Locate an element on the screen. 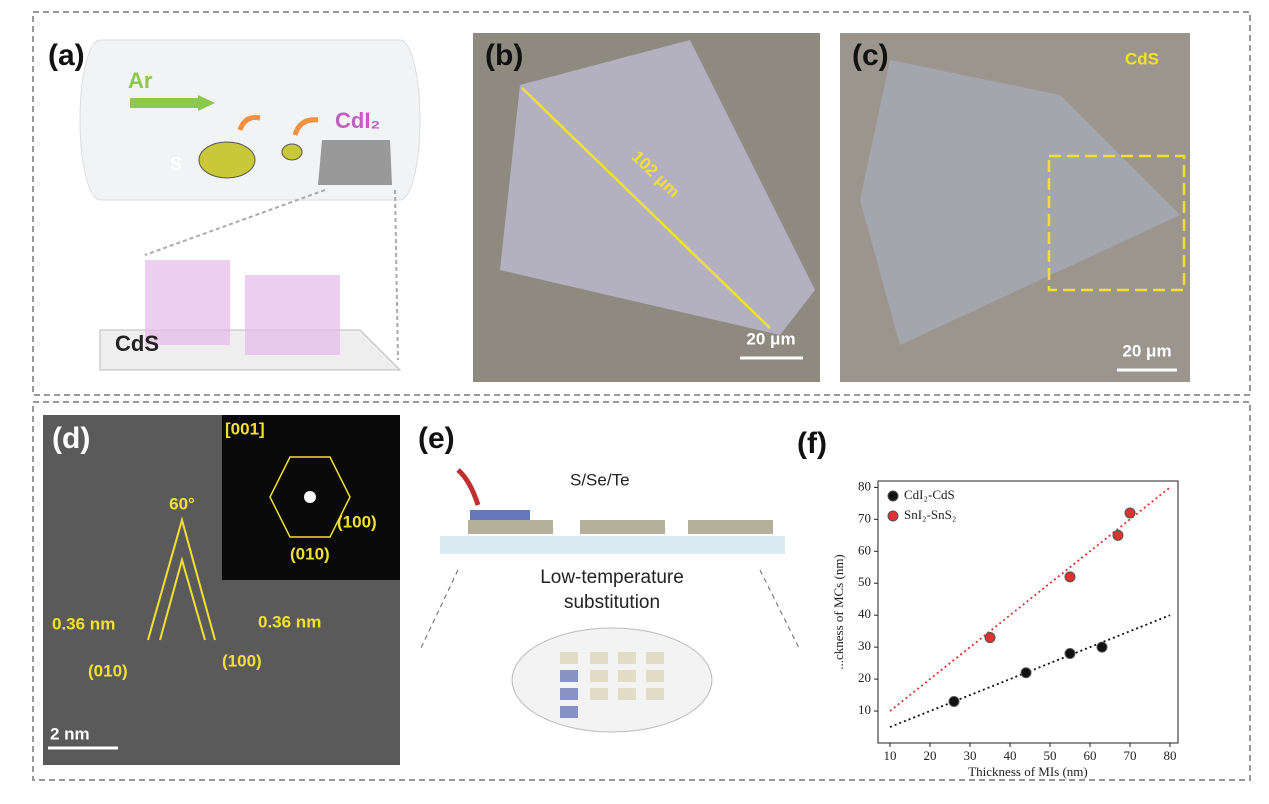  arrow-head is located at coordinates (206, 103).